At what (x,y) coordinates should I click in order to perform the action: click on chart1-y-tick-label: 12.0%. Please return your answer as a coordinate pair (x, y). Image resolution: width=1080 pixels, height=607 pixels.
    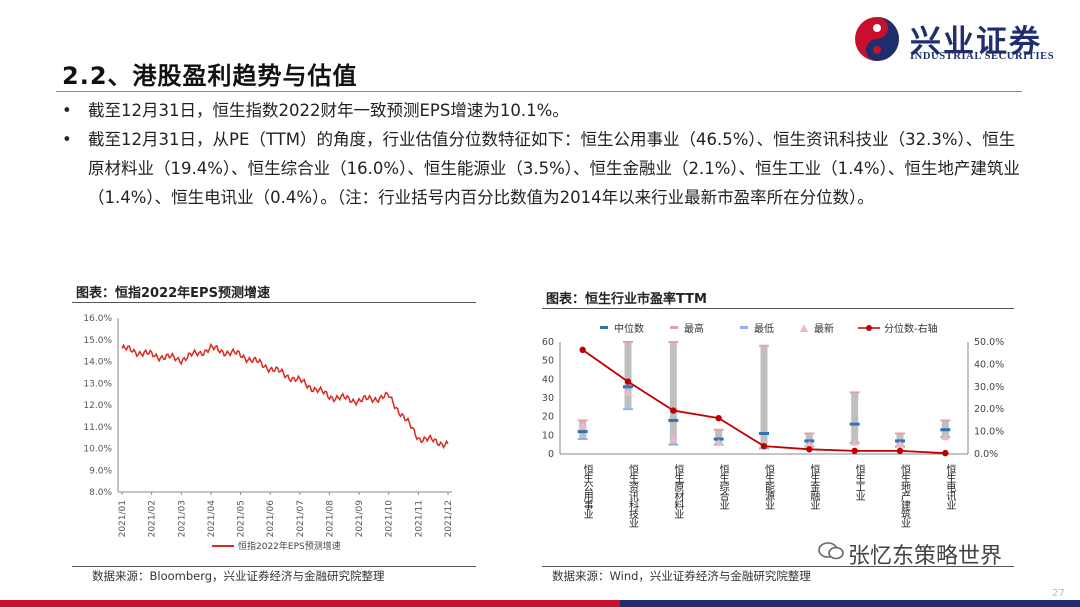
    Looking at the image, I should click on (97, 406).